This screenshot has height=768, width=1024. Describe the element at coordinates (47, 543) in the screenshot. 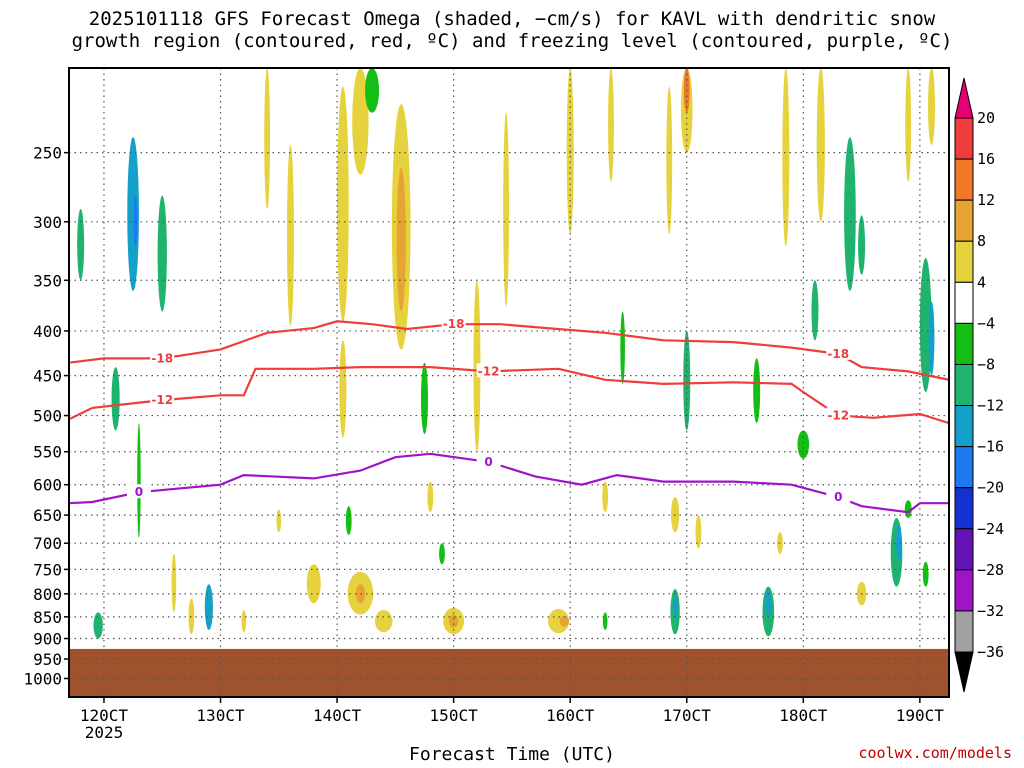

I see `y-tick-label: 700` at that location.